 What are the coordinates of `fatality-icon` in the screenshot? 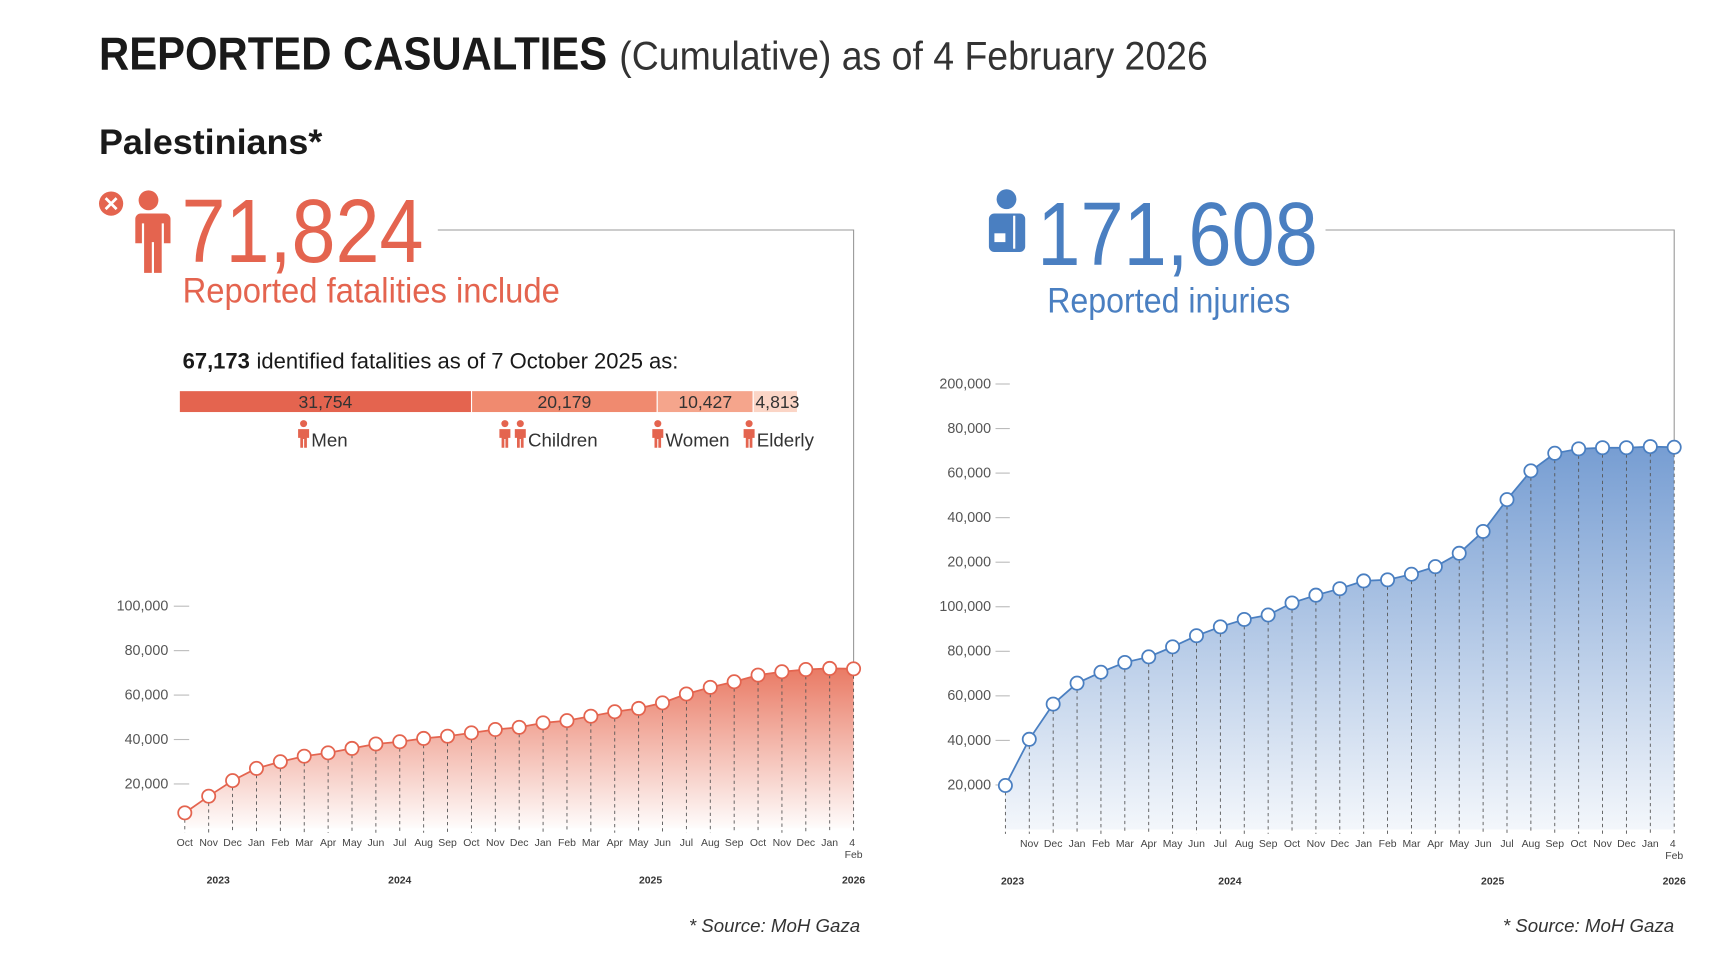 It's located at (135, 231).